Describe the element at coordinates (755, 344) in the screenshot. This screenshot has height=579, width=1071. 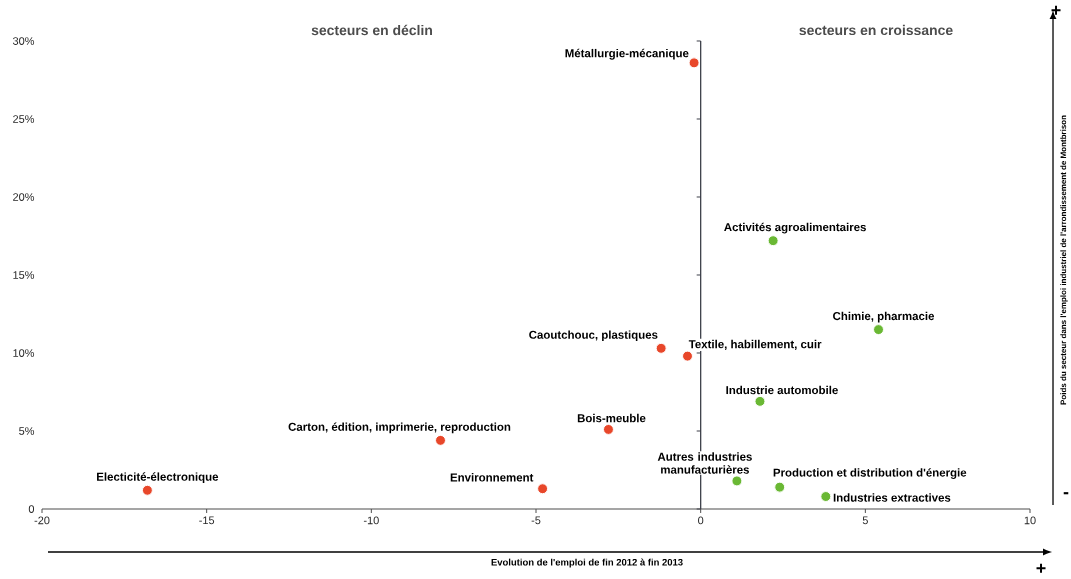
I see `annotation: Textile, habillement, cuir` at that location.